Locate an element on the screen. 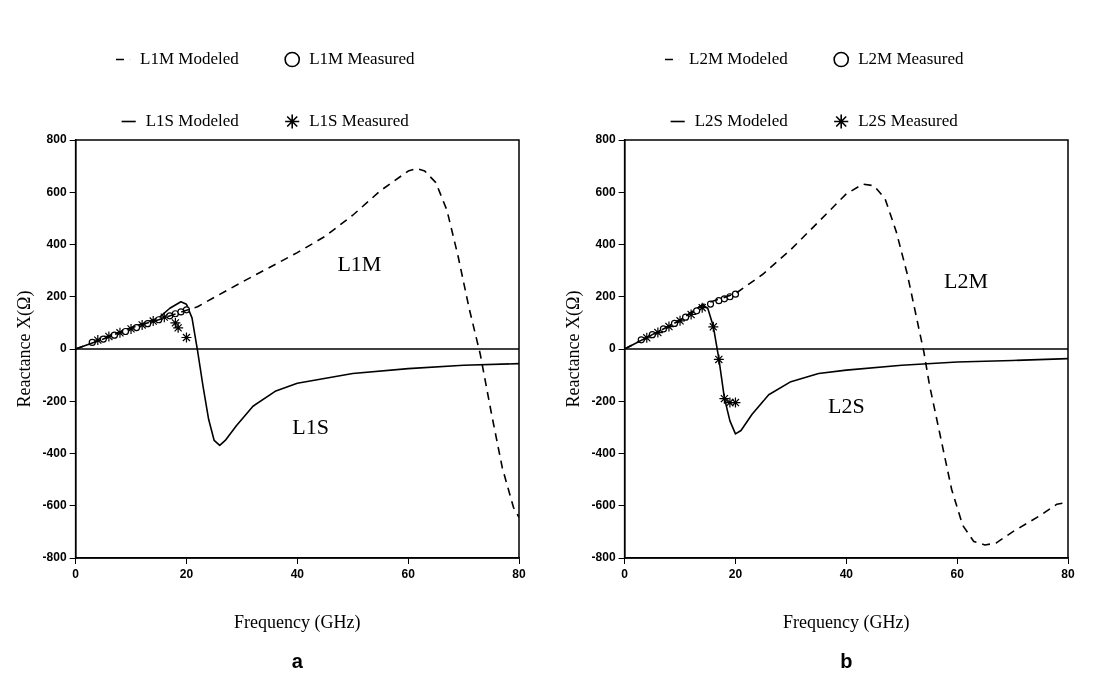 The width and height of the screenshot is (1098, 686). annotation: L2M is located at coordinates (966, 280).